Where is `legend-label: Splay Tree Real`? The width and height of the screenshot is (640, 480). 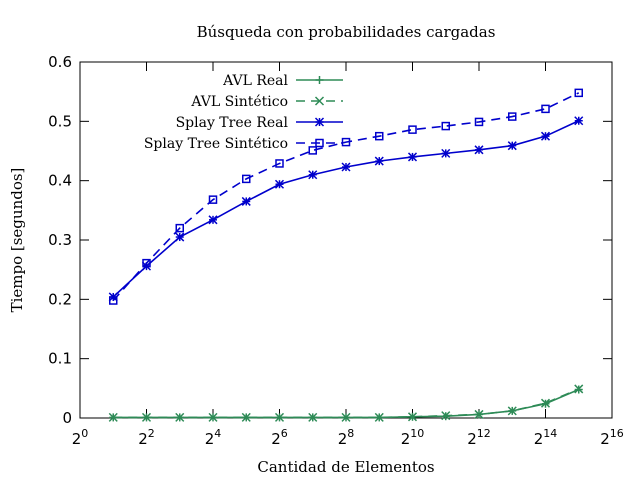 legend-label: Splay Tree Real is located at coordinates (232, 123).